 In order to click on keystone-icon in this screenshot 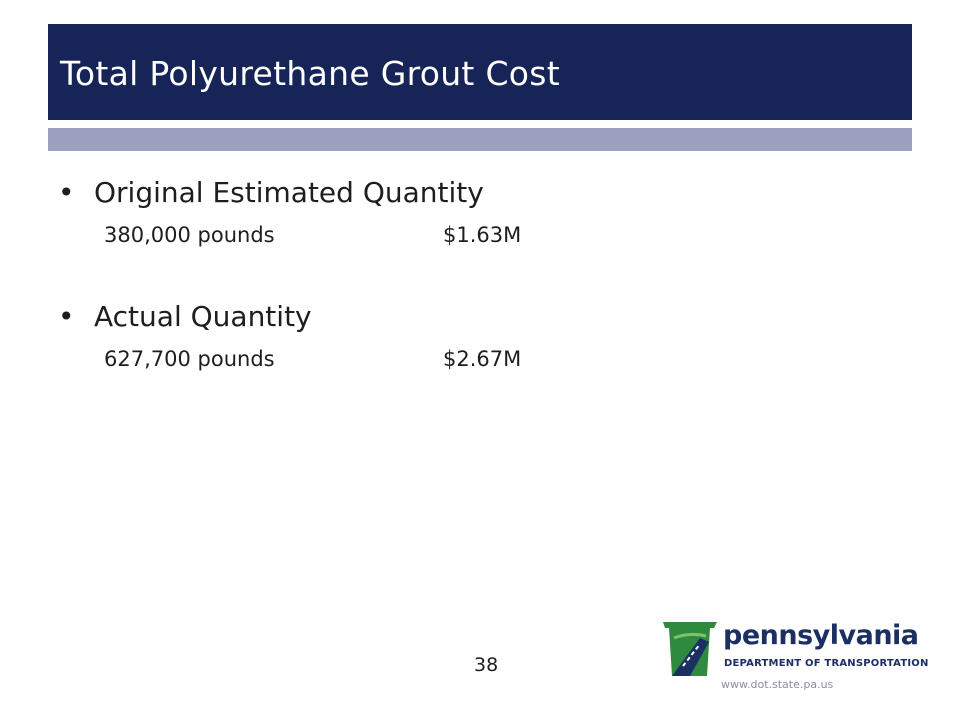, I will do `click(690, 649)`.